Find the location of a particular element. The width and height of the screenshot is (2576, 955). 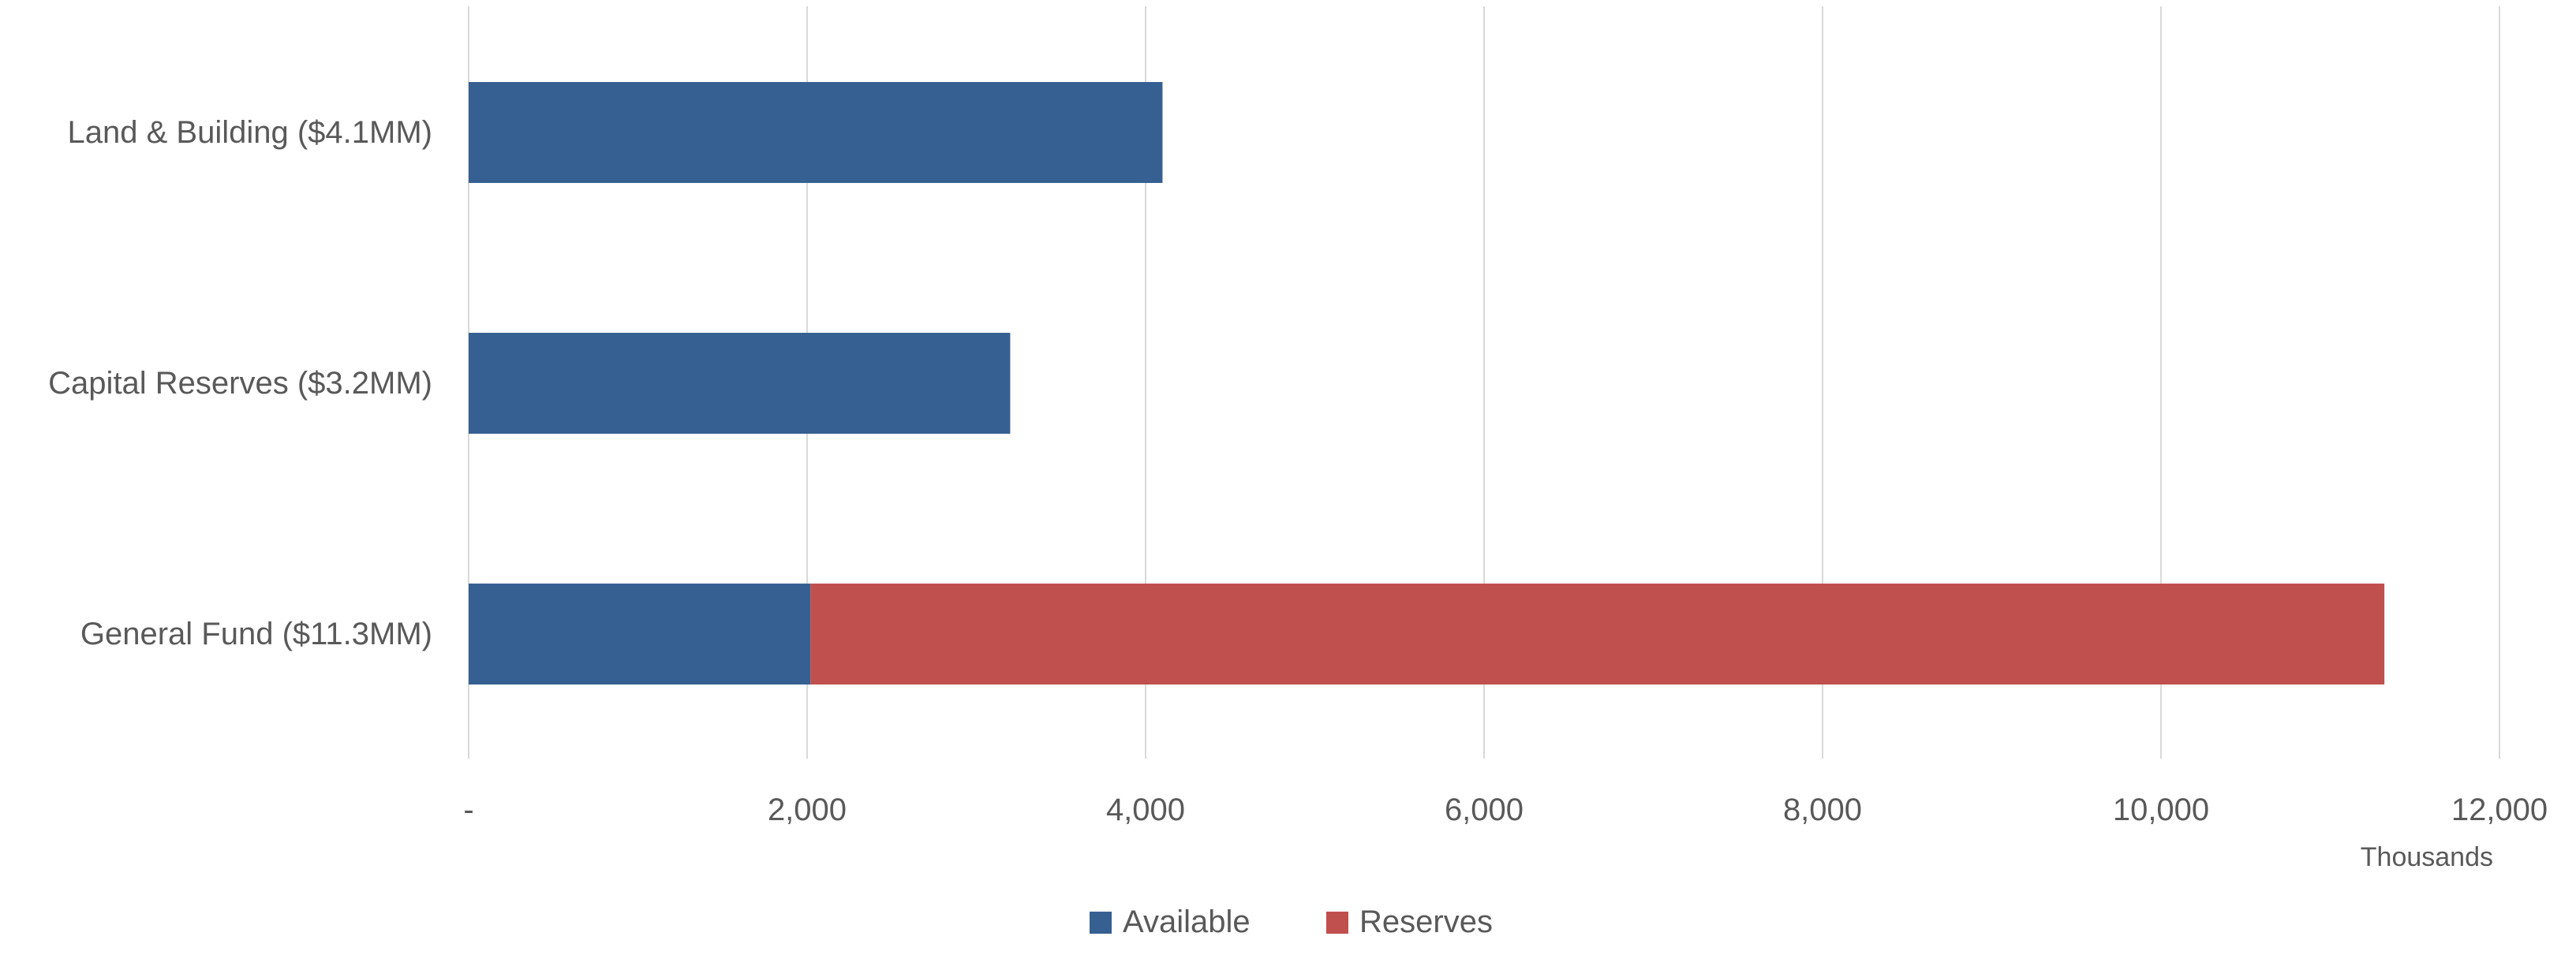

legend-label-reserves: Reserves is located at coordinates (1426, 922).